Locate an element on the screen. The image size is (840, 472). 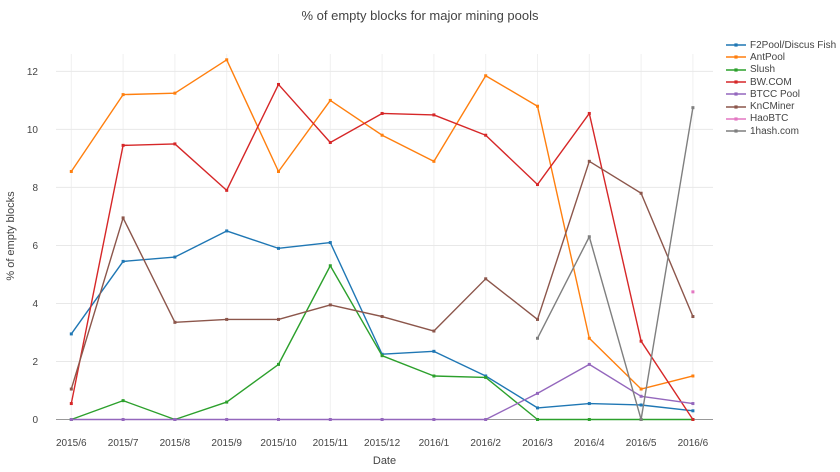
legend-item-antpool: AntPool is located at coordinates (780, 57).